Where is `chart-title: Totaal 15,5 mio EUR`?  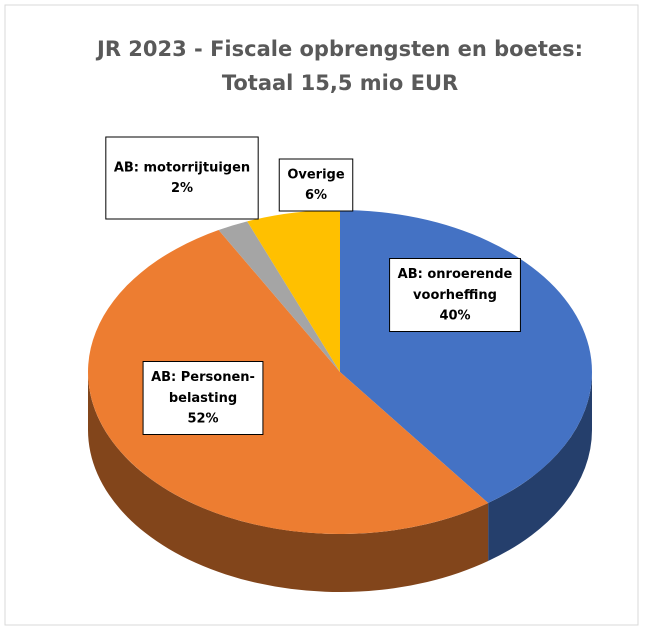 chart-title: Totaal 15,5 mio EUR is located at coordinates (340, 83).